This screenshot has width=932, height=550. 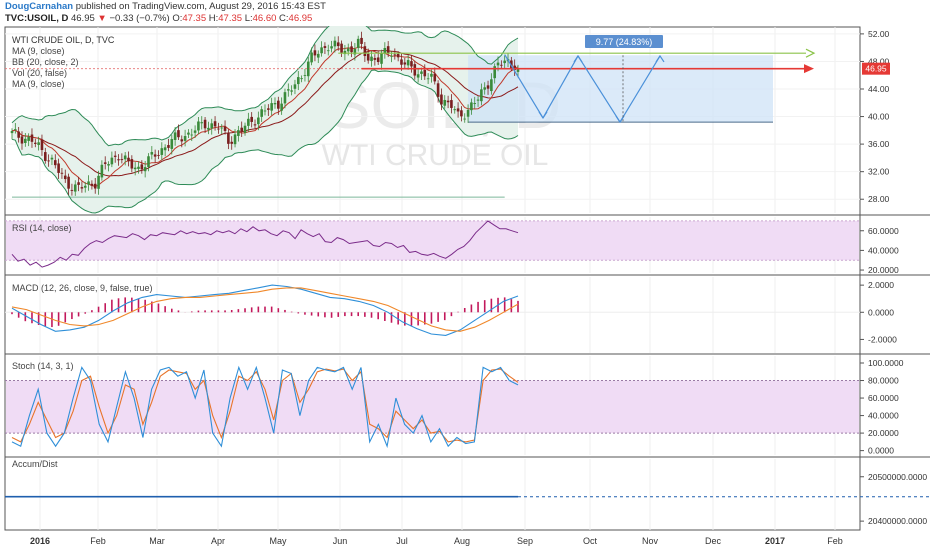 I want to click on macd-line, so click(x=265, y=310).